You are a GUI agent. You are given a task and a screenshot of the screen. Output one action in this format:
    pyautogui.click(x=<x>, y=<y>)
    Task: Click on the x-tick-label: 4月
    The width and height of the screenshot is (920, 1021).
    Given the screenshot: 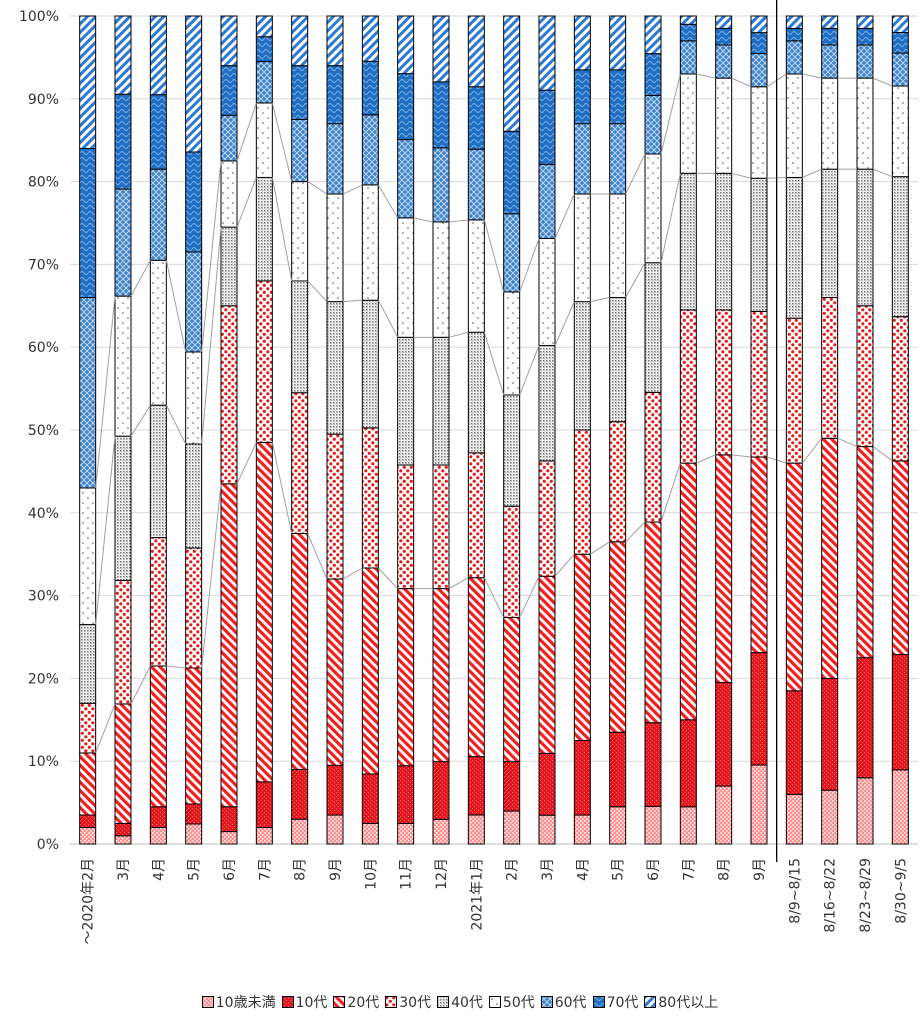 What is the action you would take?
    pyautogui.click(x=159, y=869)
    